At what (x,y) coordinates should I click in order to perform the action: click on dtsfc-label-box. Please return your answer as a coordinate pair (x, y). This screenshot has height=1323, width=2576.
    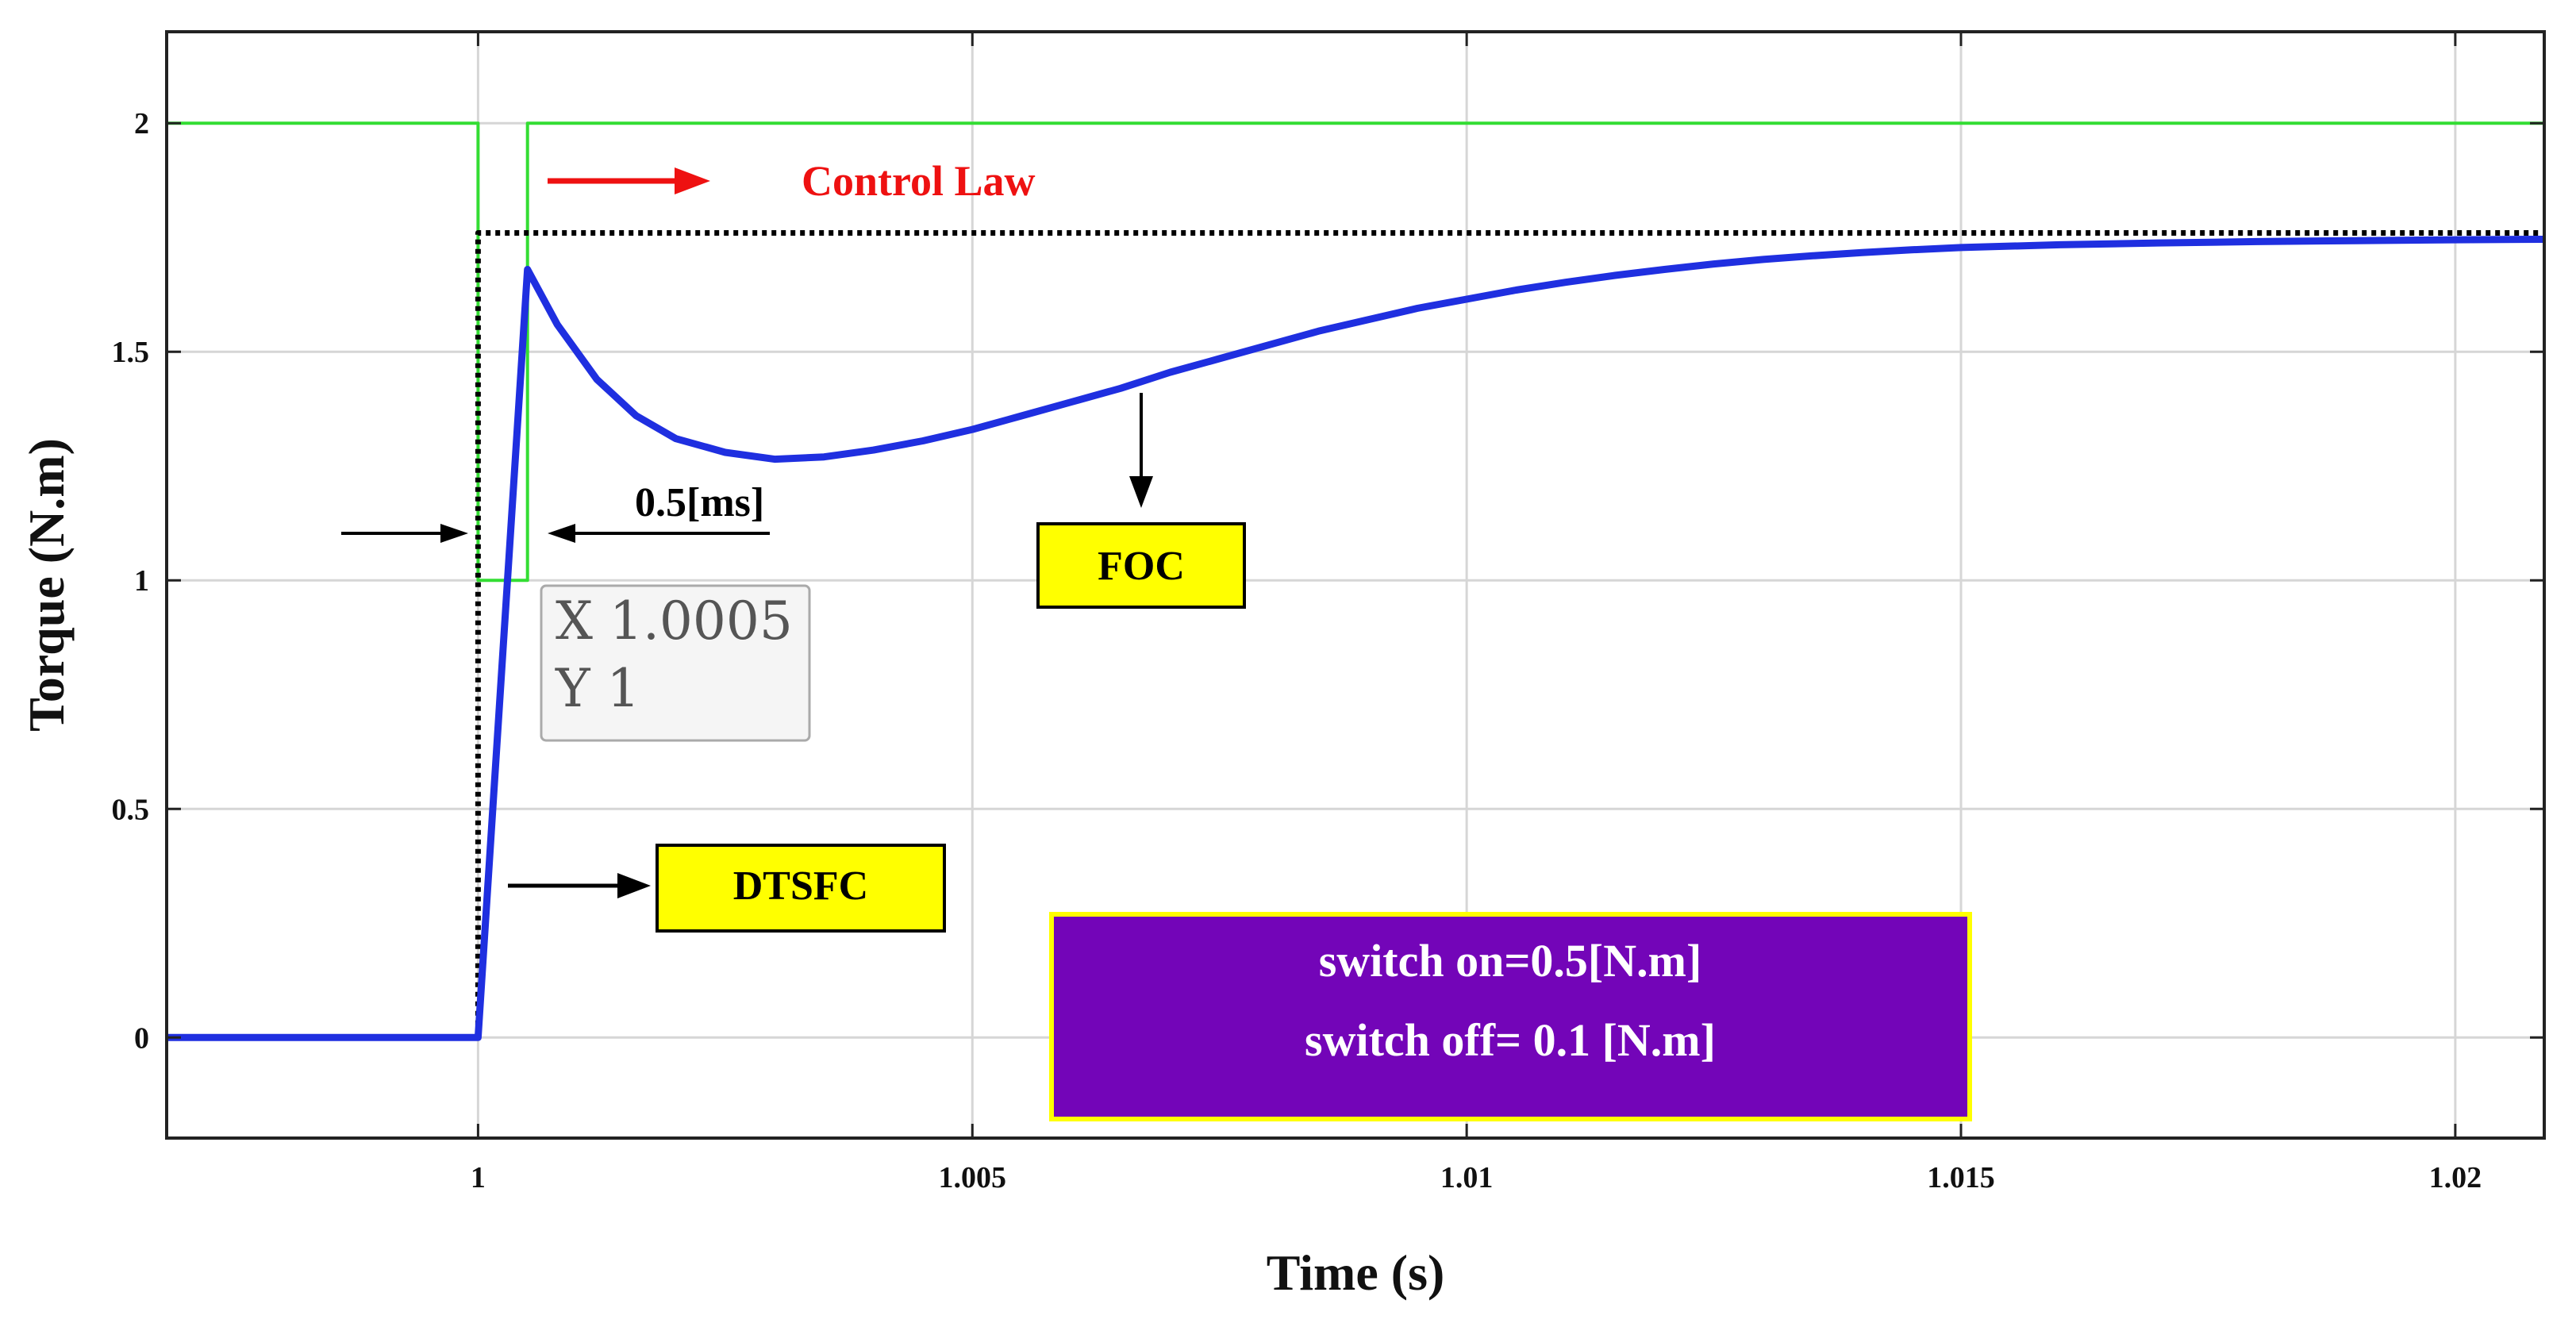
    Looking at the image, I should click on (801, 888).